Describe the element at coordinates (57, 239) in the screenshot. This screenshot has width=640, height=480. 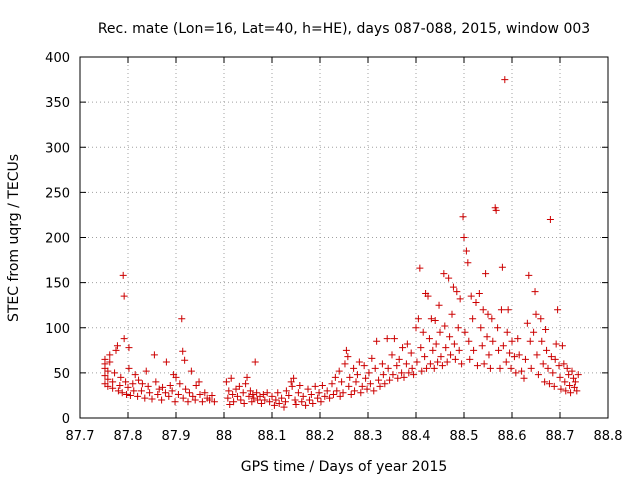
I see `y-tick-label: 200` at that location.